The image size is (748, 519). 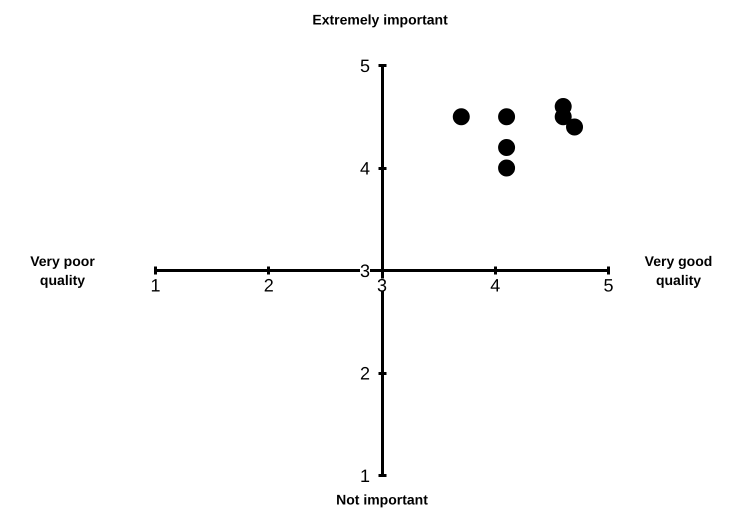 I want to click on x-tick-label: 4, so click(x=495, y=286).